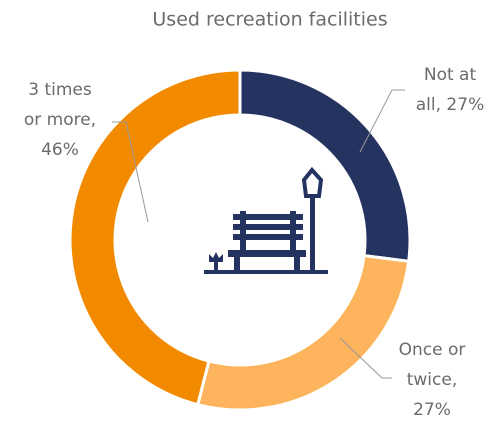 The image size is (491, 421). Describe the element at coordinates (450, 75) in the screenshot. I see `data-label: Not at` at that location.